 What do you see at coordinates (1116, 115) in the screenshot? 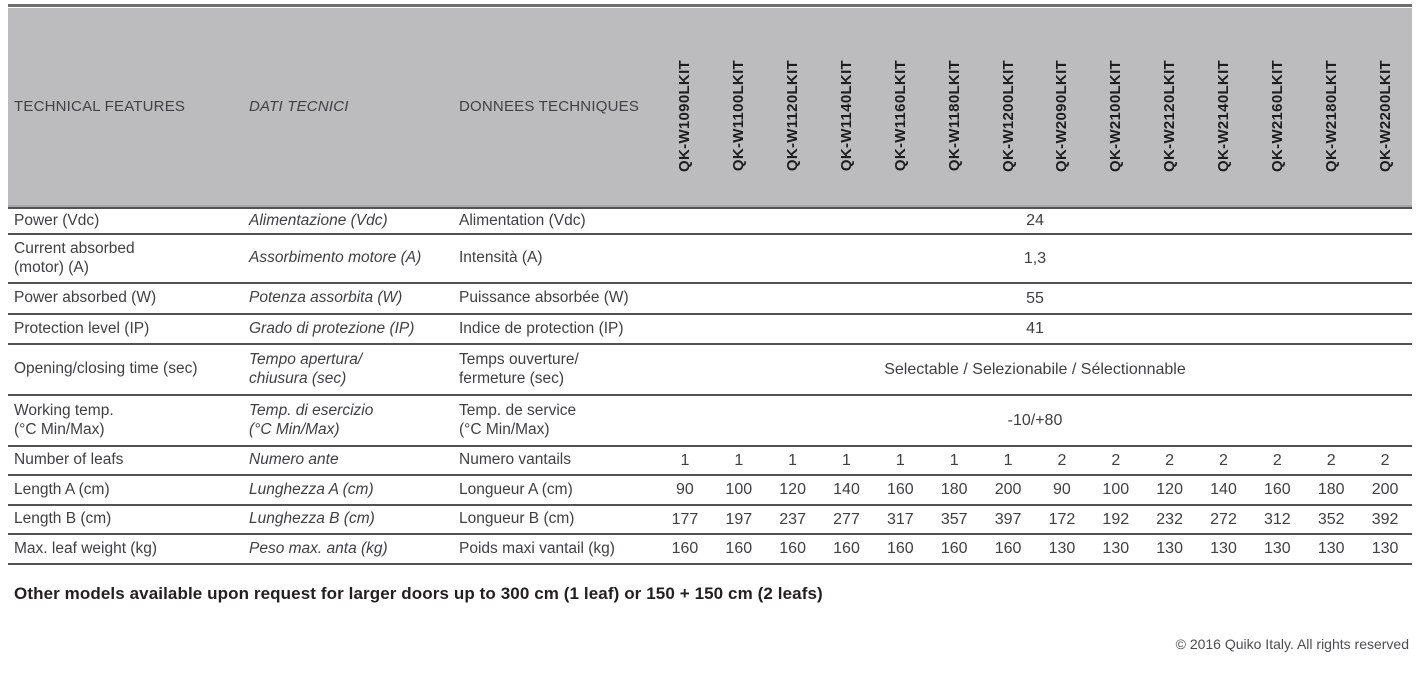
I see `model-name: QK-W2100LKIT` at bounding box center [1116, 115].